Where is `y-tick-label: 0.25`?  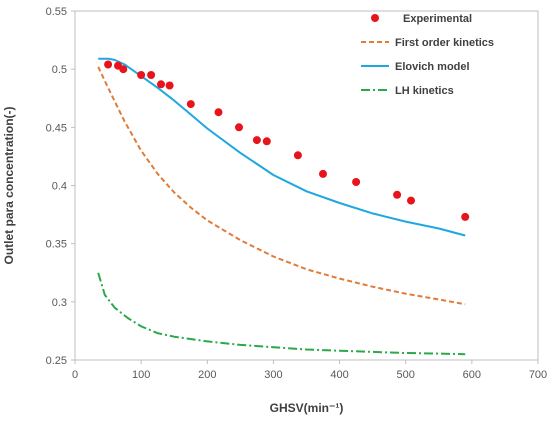 y-tick-label: 0.25 is located at coordinates (56, 361).